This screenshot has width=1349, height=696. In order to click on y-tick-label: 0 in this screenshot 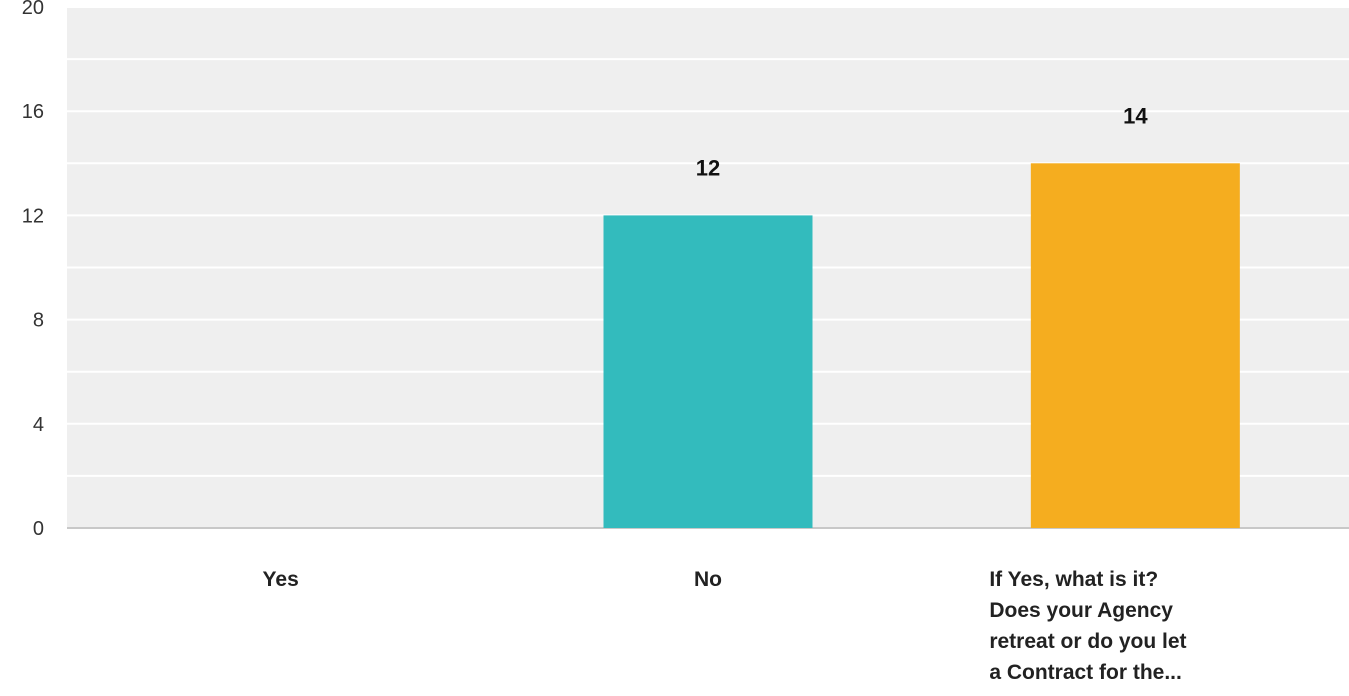, I will do `click(38, 529)`.